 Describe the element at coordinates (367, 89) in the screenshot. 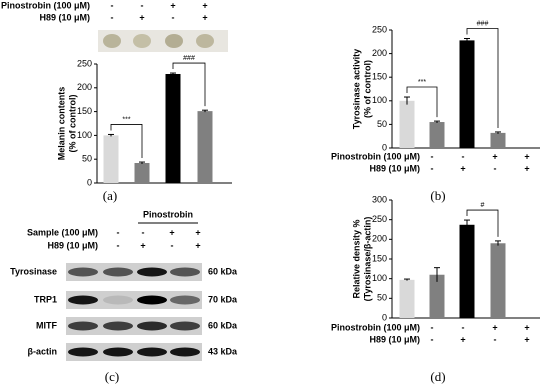

I see `y-axis-label: (% of control)` at that location.